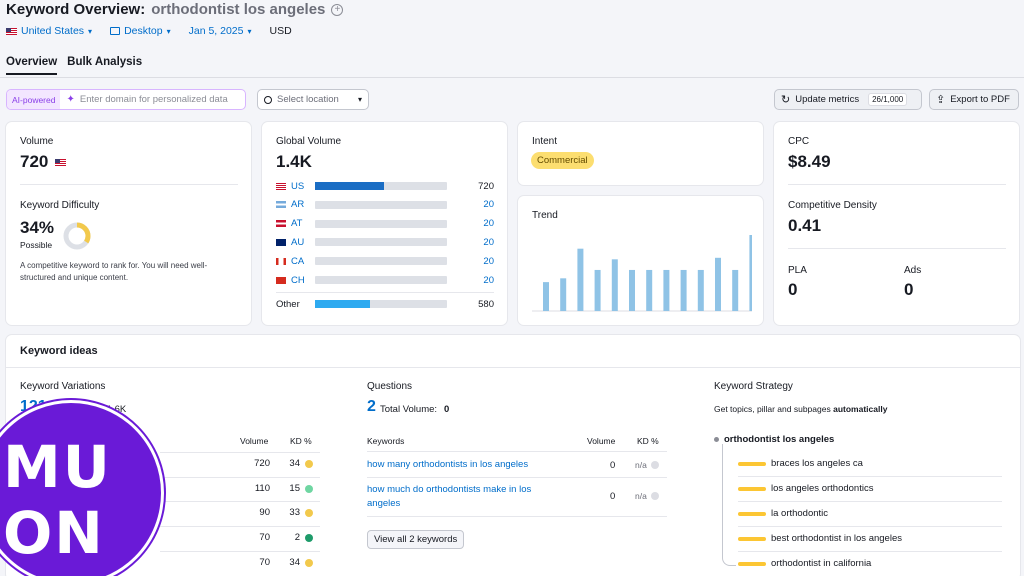 The width and height of the screenshot is (1024, 576). What do you see at coordinates (309, 141) in the screenshot?
I see `global-volume-label: Global Volume` at bounding box center [309, 141].